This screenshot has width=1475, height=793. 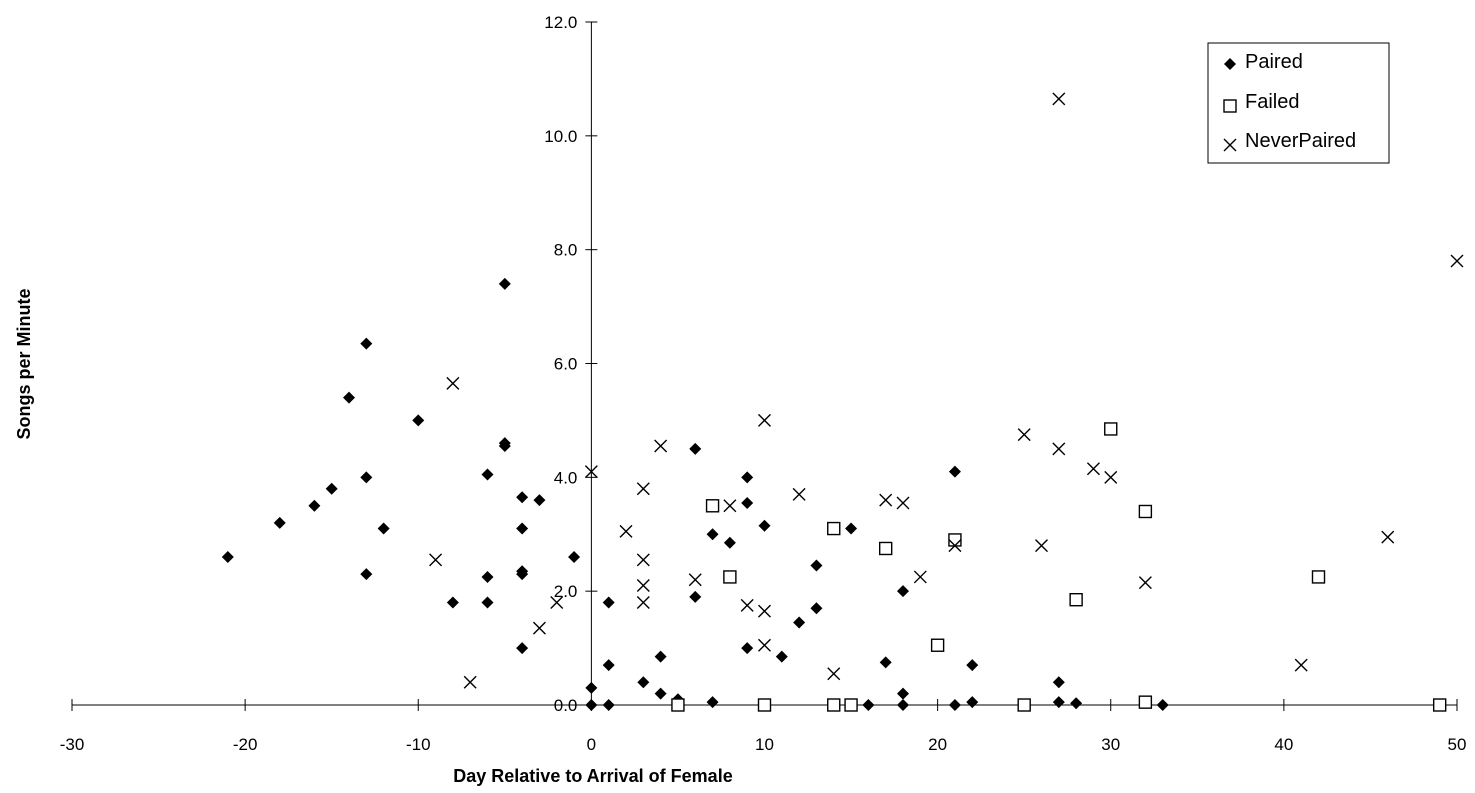 I want to click on x-tick-label: 10, so click(x=764, y=744).